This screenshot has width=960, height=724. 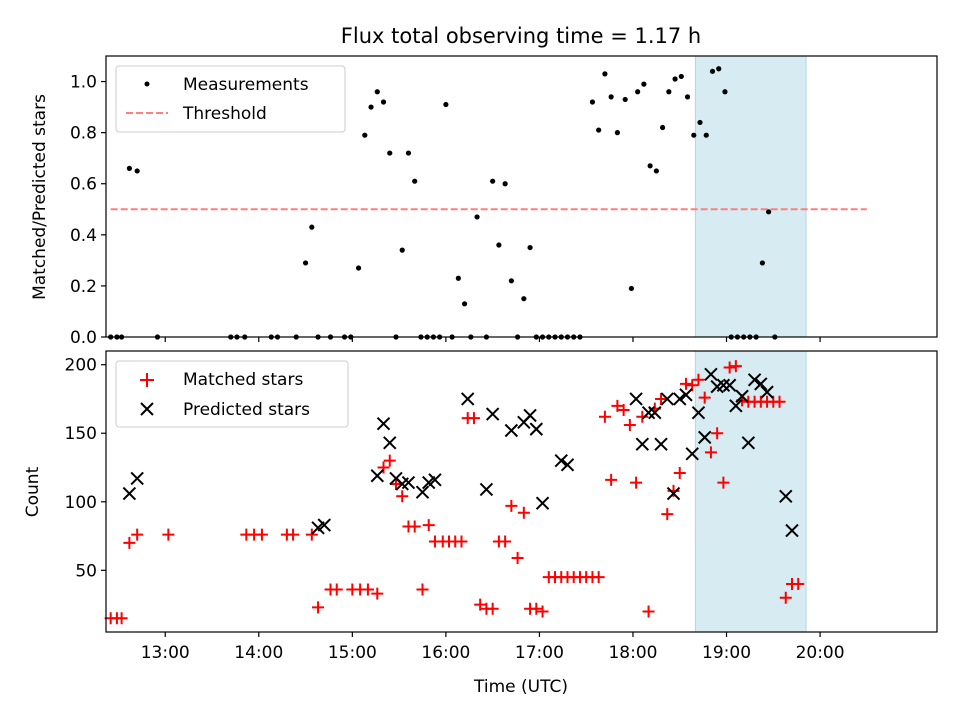 I want to click on y-tick-label: 0.6, so click(x=83, y=185).